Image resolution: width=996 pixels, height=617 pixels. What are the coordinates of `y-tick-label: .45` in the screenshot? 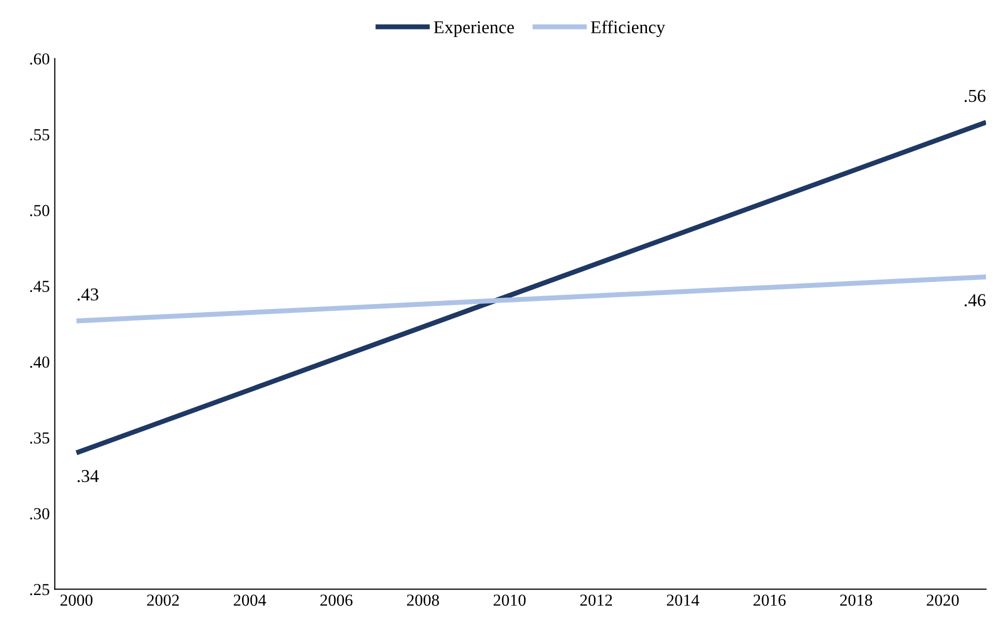 It's located at (40, 286).